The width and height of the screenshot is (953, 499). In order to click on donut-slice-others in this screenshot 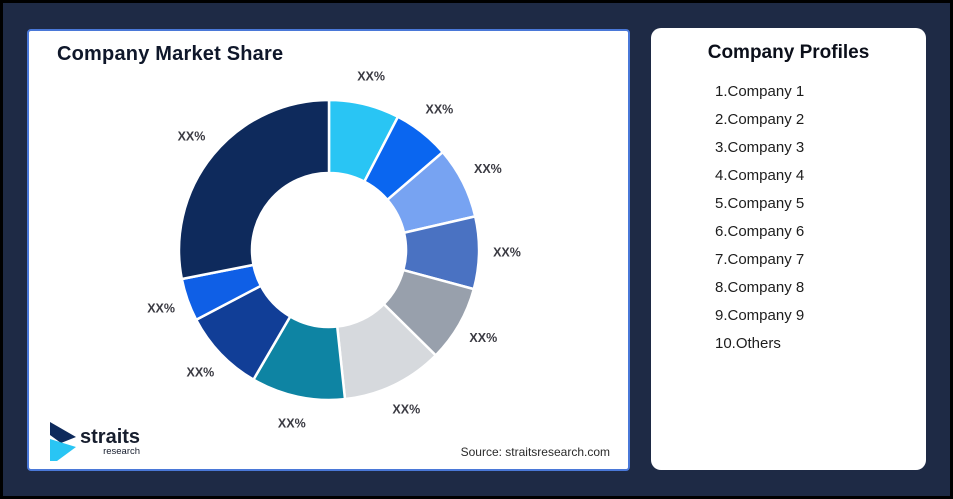, I will do `click(254, 189)`.